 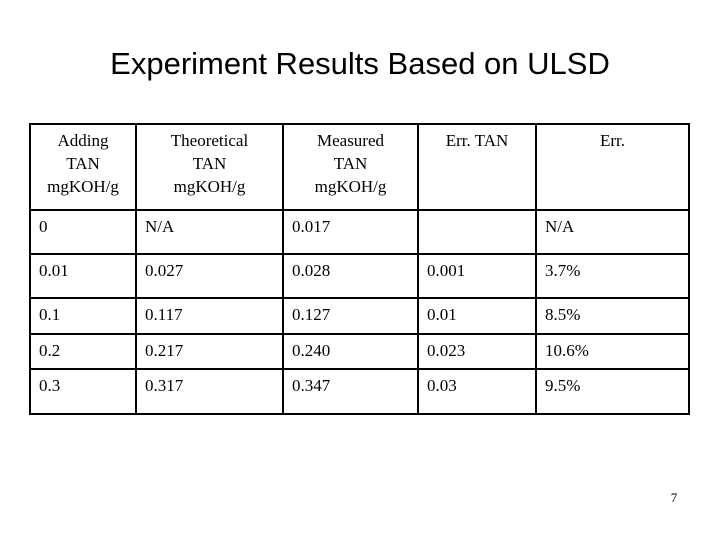 What do you see at coordinates (477, 167) in the screenshot?
I see `column-header-err-tan: Err. TAN` at bounding box center [477, 167].